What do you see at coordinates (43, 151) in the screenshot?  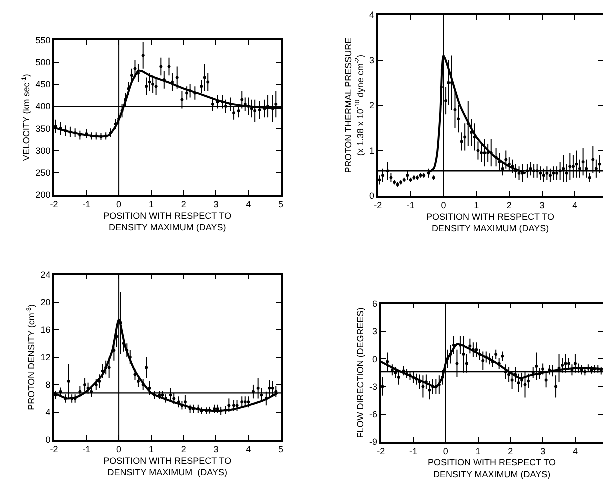 I see `y-tick-label: 300` at bounding box center [43, 151].